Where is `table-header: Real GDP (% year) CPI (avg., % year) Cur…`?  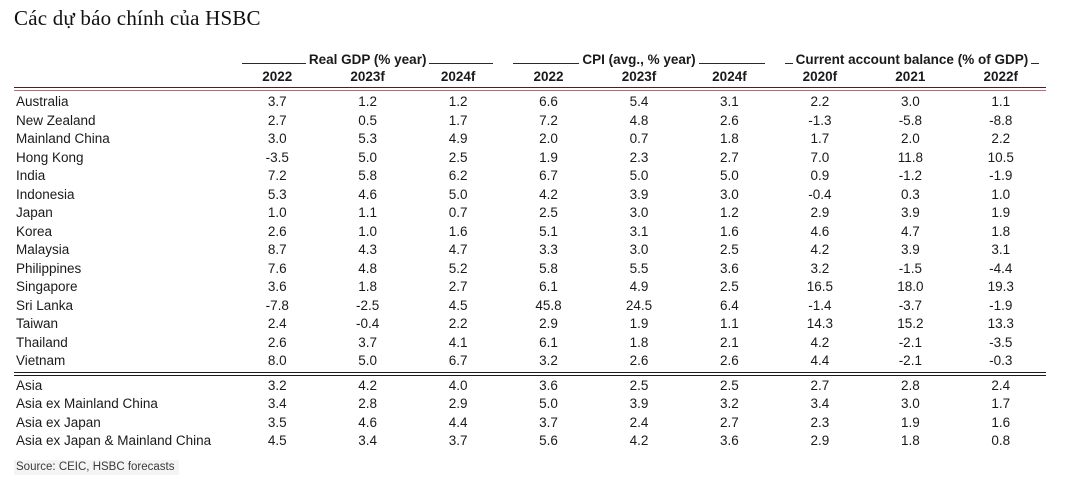
table-header: Real GDP (% year) CPI (avg., % year) Cur… is located at coordinates (530, 67).